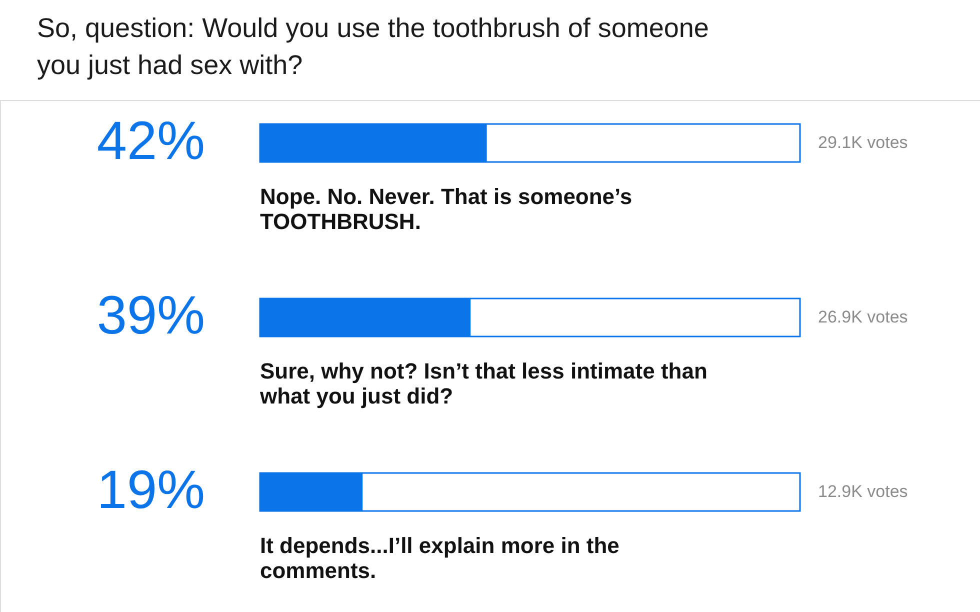 The width and height of the screenshot is (980, 612). What do you see at coordinates (863, 491) in the screenshot?
I see `text: 12.9K votes` at bounding box center [863, 491].